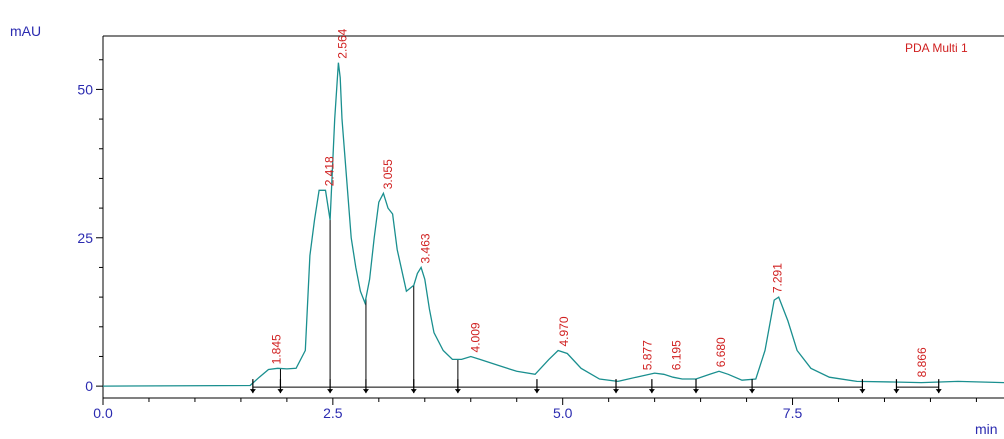  Describe the element at coordinates (277, 349) in the screenshot. I see `peak-label: 1.845` at that location.